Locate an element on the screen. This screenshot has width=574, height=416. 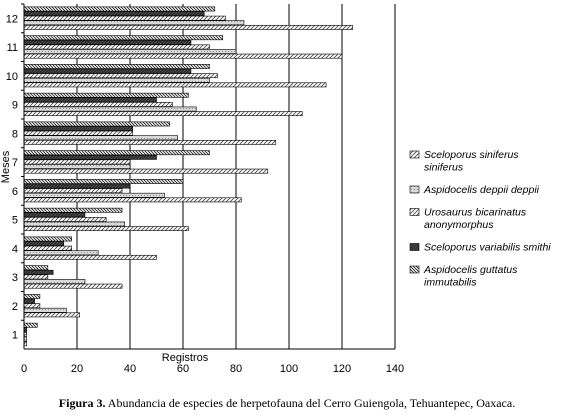
x-tick-label: 60 is located at coordinates (183, 369).